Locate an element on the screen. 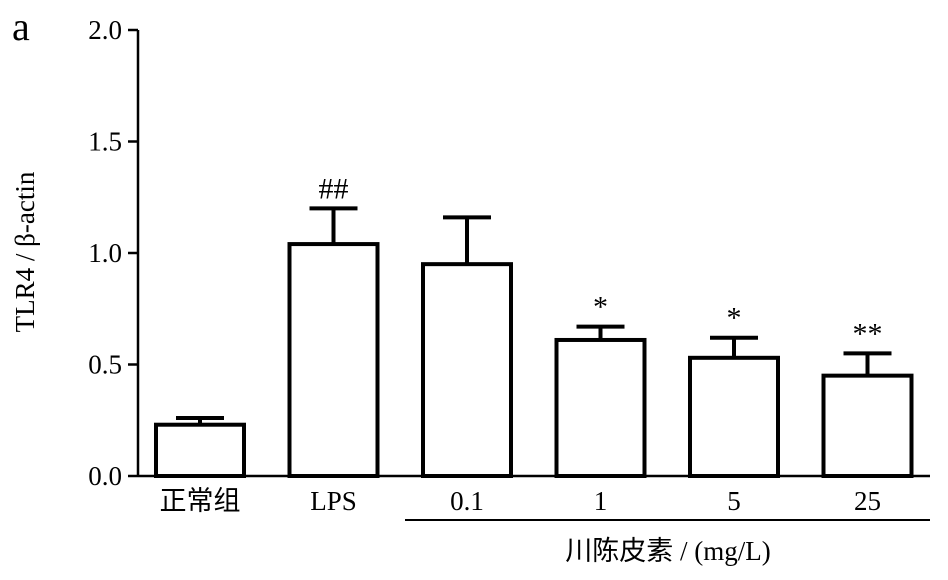 The width and height of the screenshot is (948, 580). x-tick-label: 1 is located at coordinates (601, 501).